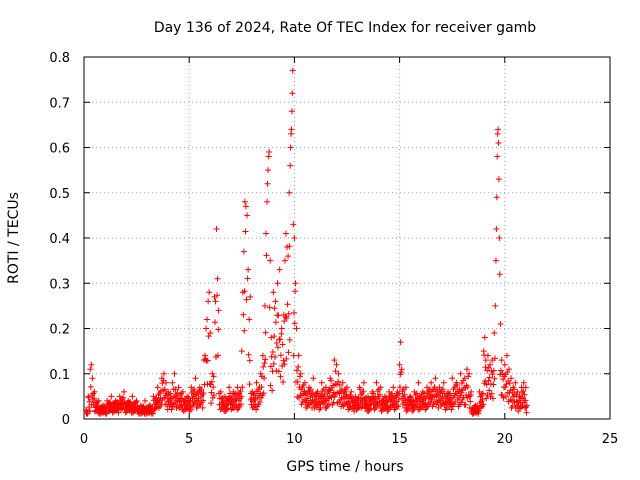 This screenshot has height=480, width=640. Describe the element at coordinates (399, 439) in the screenshot. I see `x-tick-label: 15` at that location.